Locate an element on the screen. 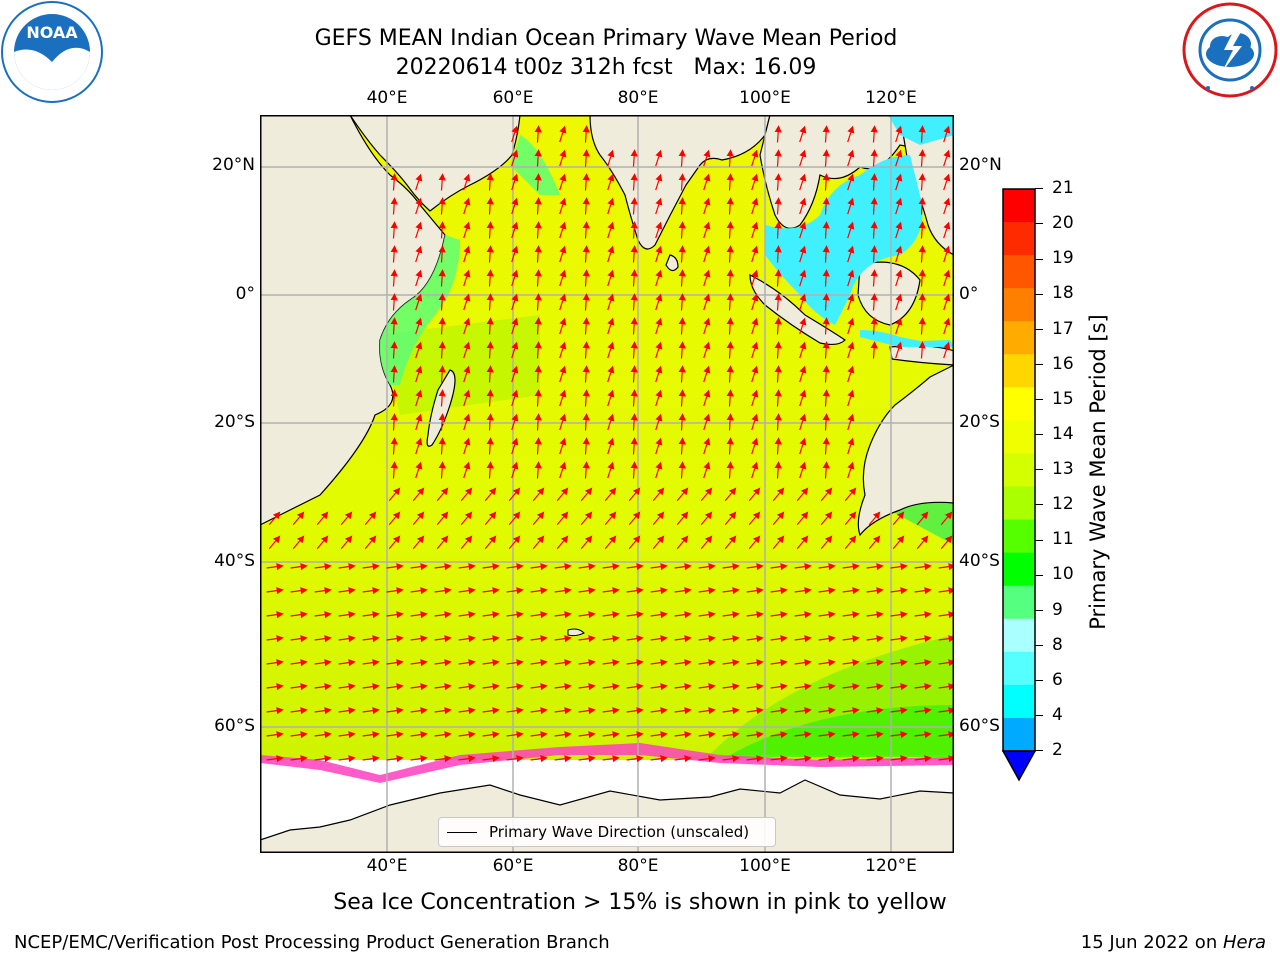 This screenshot has height=960, width=1280. colorbar-tick-label: 2 is located at coordinates (1057, 750).